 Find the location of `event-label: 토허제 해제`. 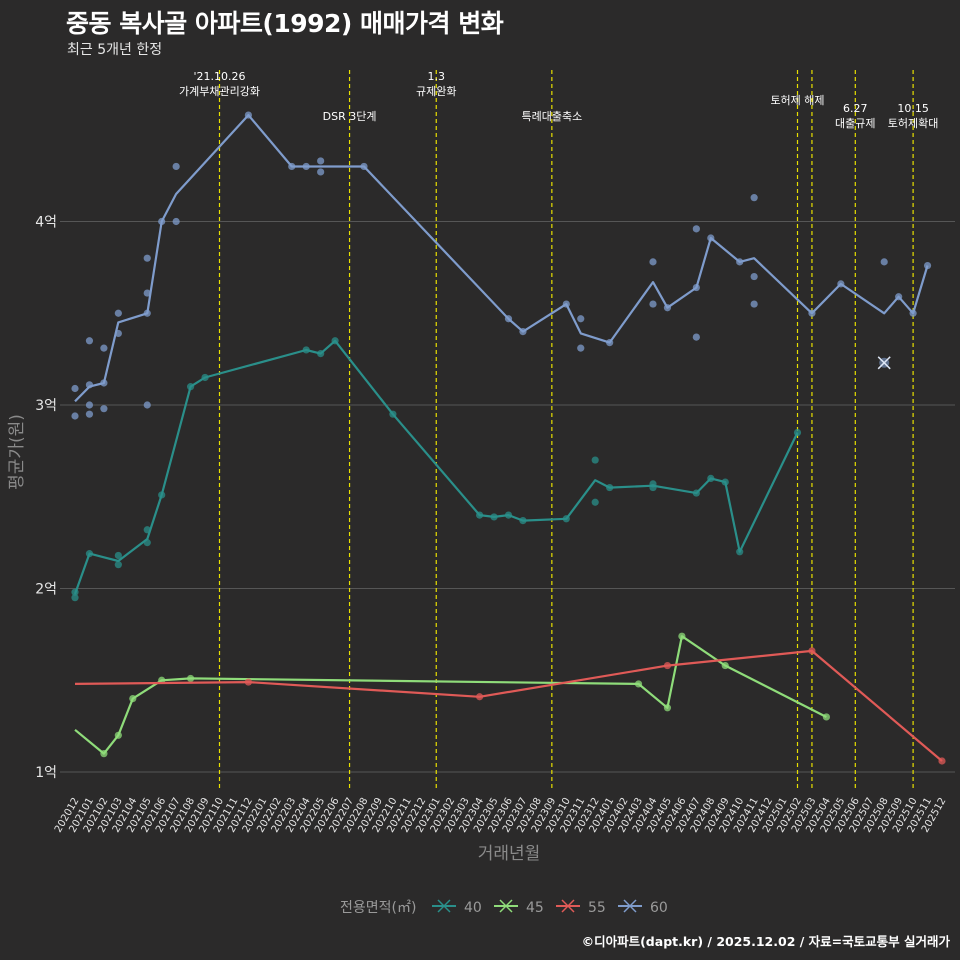

event-label: 토허제 해제 is located at coordinates (797, 100).